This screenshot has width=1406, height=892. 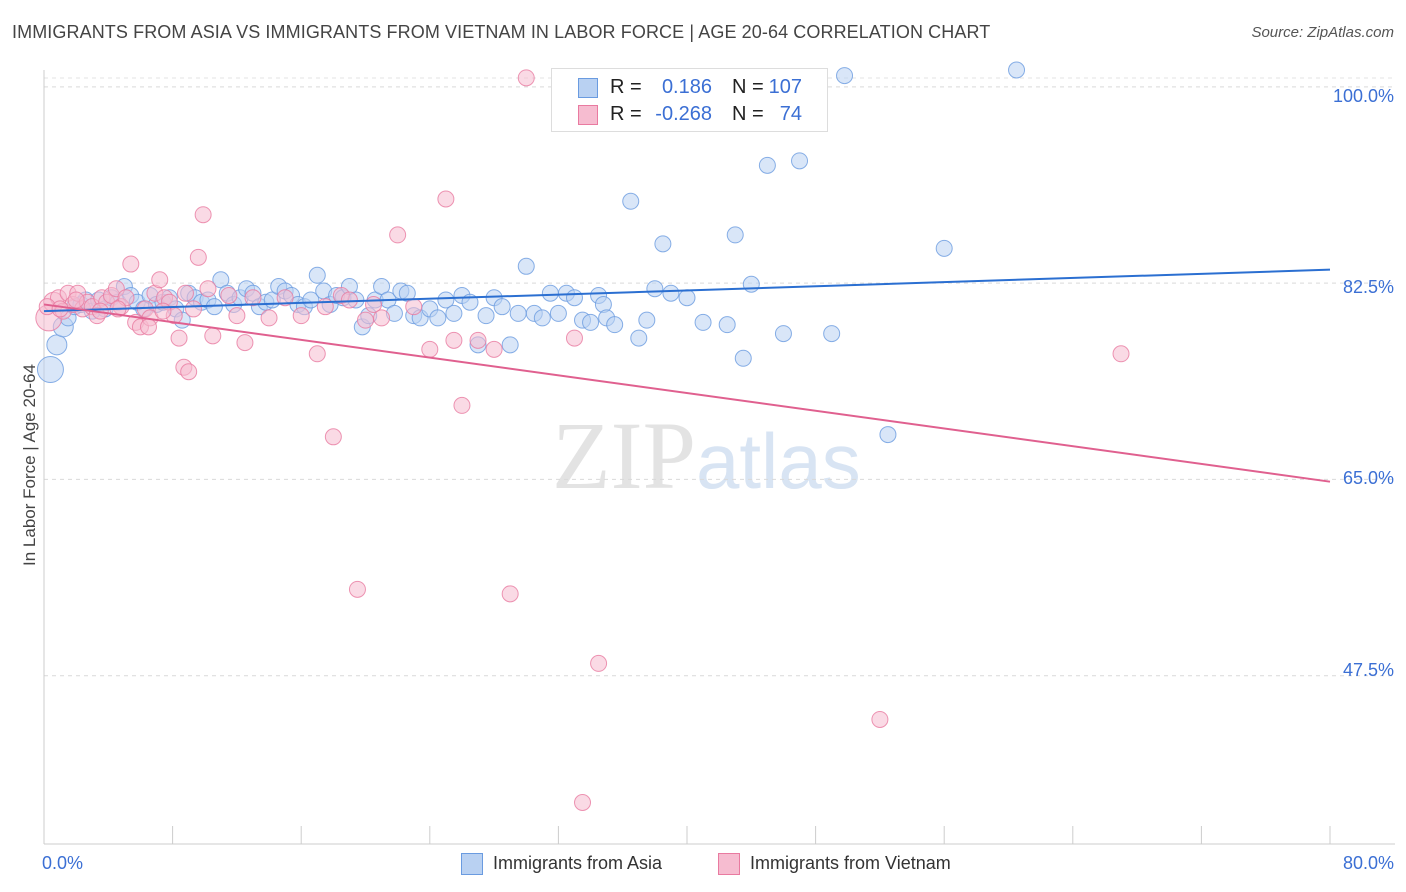 What do you see at coordinates (588, 115) in the screenshot?
I see `vietnam-swatch` at bounding box center [588, 115].